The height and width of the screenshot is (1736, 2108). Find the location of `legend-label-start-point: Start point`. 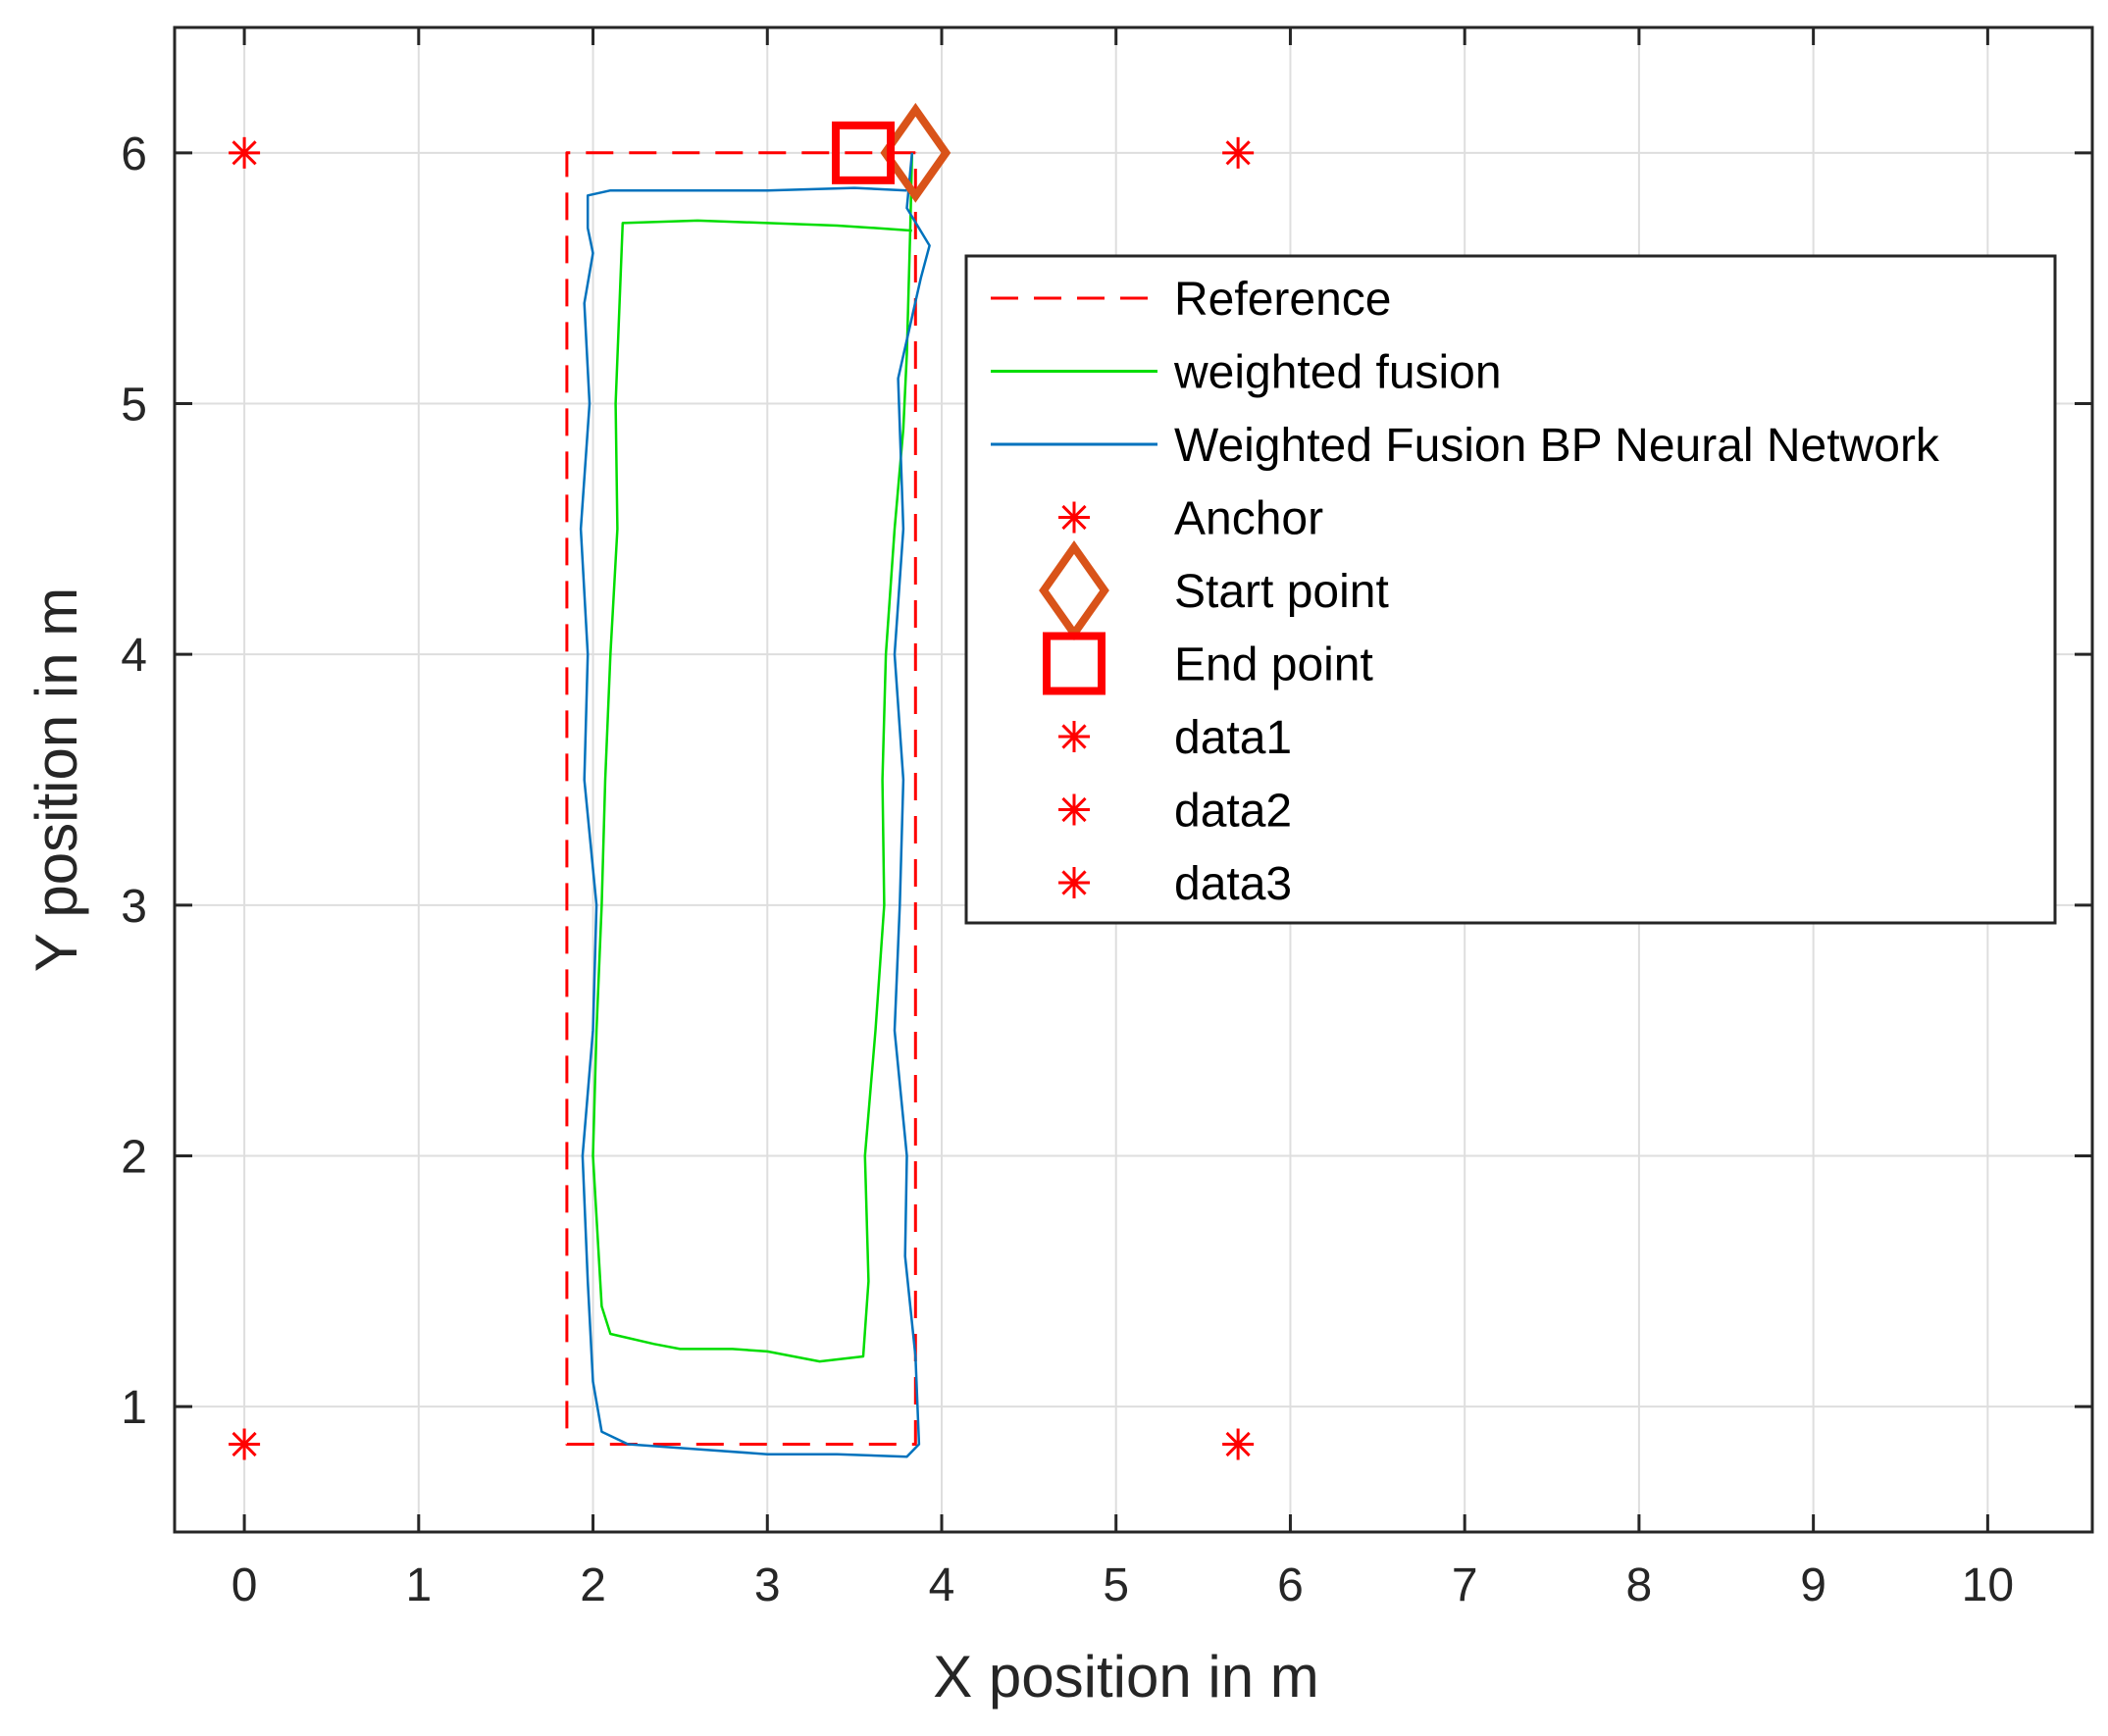

legend-label-start-point: Start point is located at coordinates (1282, 592).